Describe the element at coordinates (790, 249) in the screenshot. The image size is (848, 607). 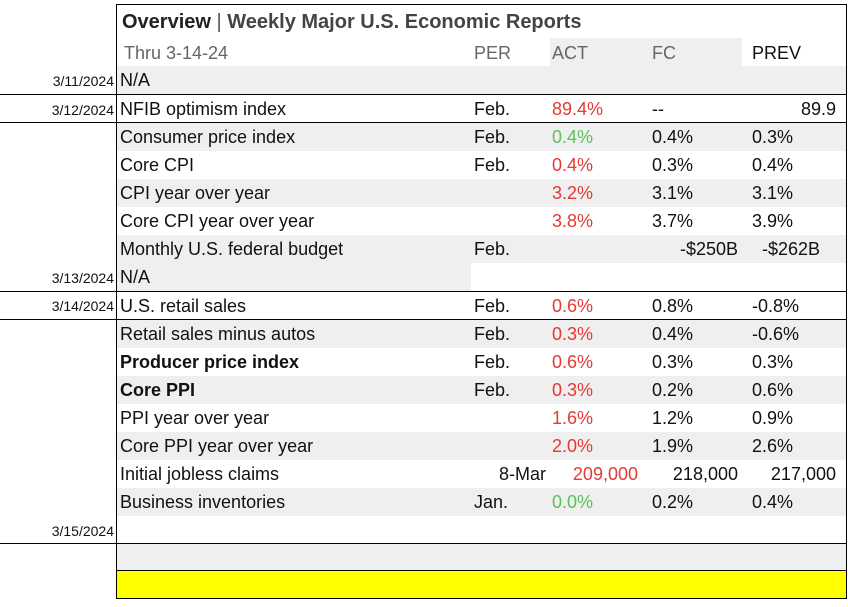
I see `report-previous: -$262B` at that location.